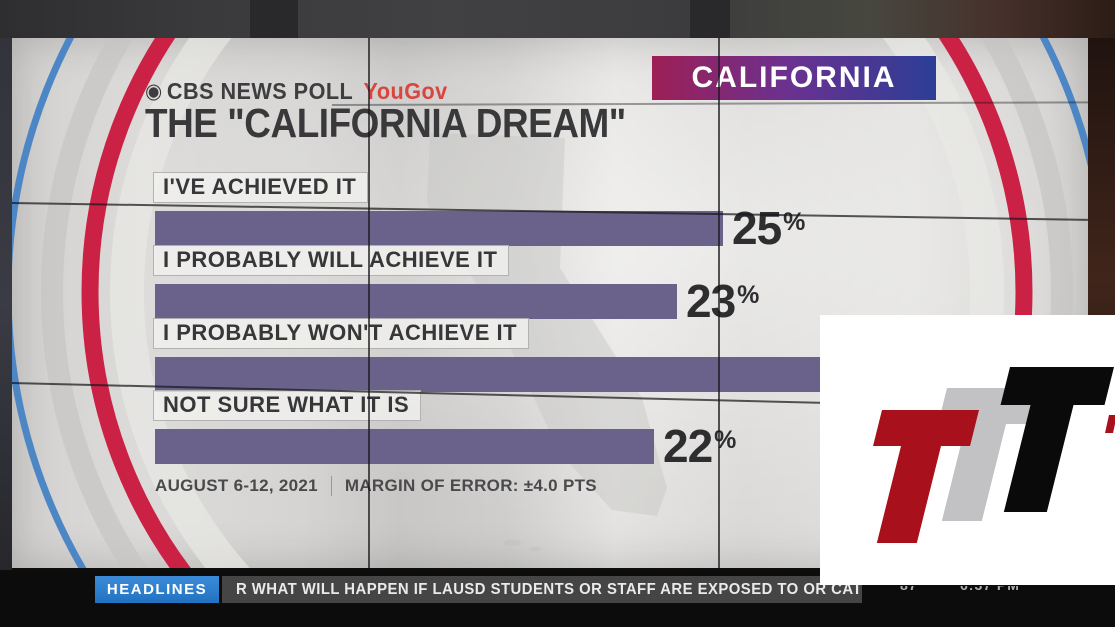 Image resolution: width=1115 pixels, height=627 pixels. Describe the element at coordinates (557, 19) in the screenshot. I see `studio-top-bezel` at that location.